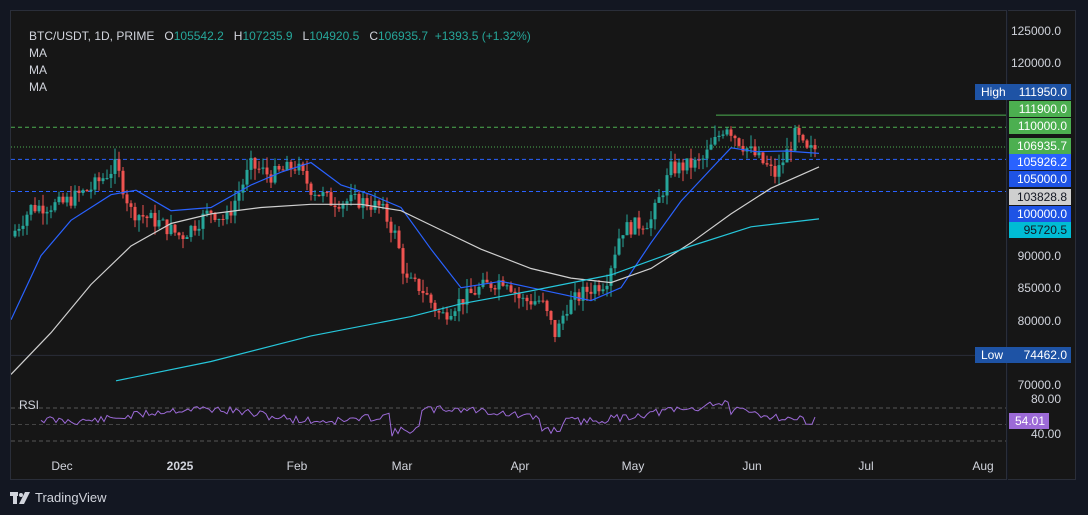 The image size is (1088, 515). I want to click on time-tick: Apr, so click(520, 466).